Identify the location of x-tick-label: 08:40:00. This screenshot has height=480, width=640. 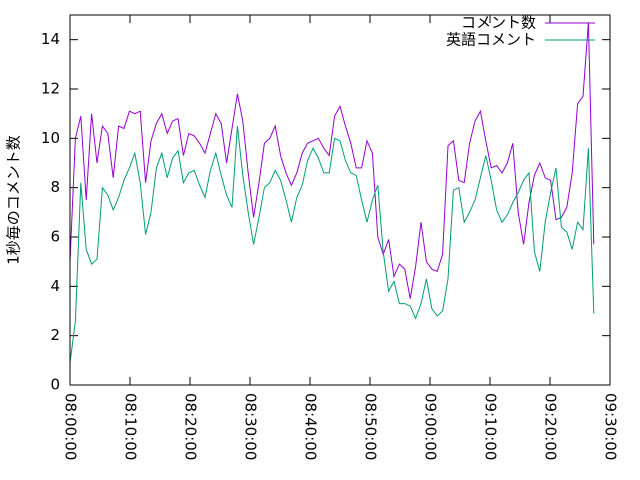
(311, 426).